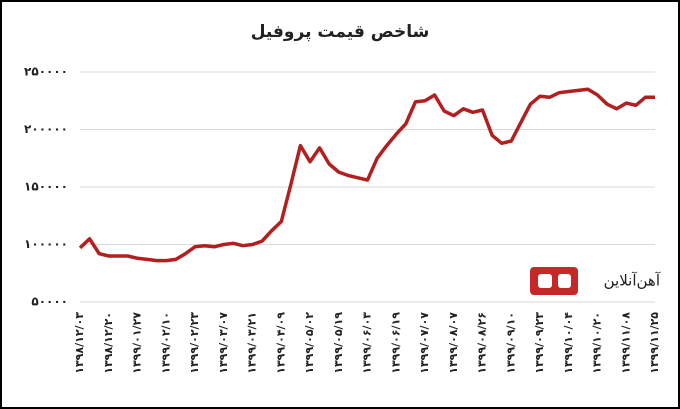 The image size is (680, 409). I want to click on brand: آهن‌آنلاین, so click(632, 281).